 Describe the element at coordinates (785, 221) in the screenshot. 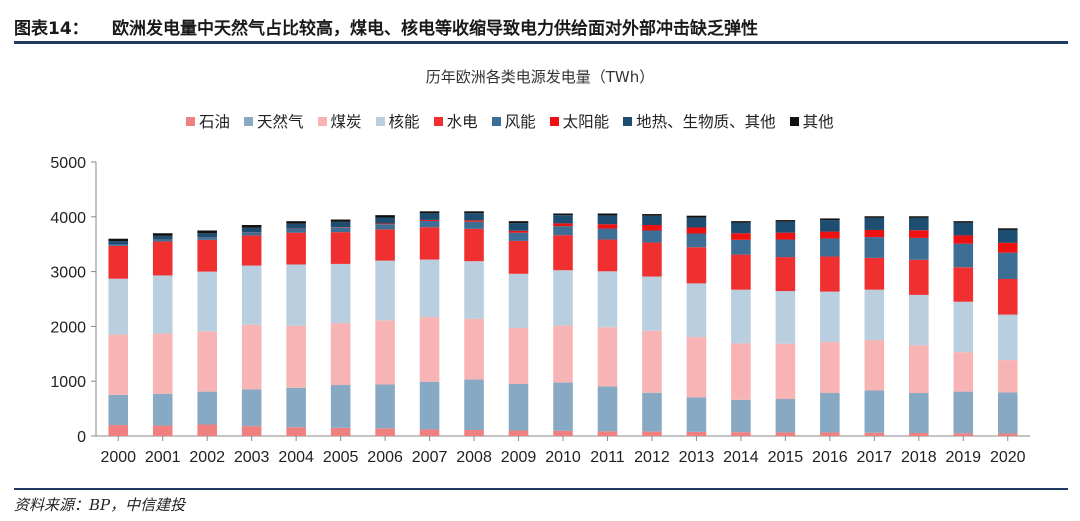

I see `bar-segment-other-2015` at that location.